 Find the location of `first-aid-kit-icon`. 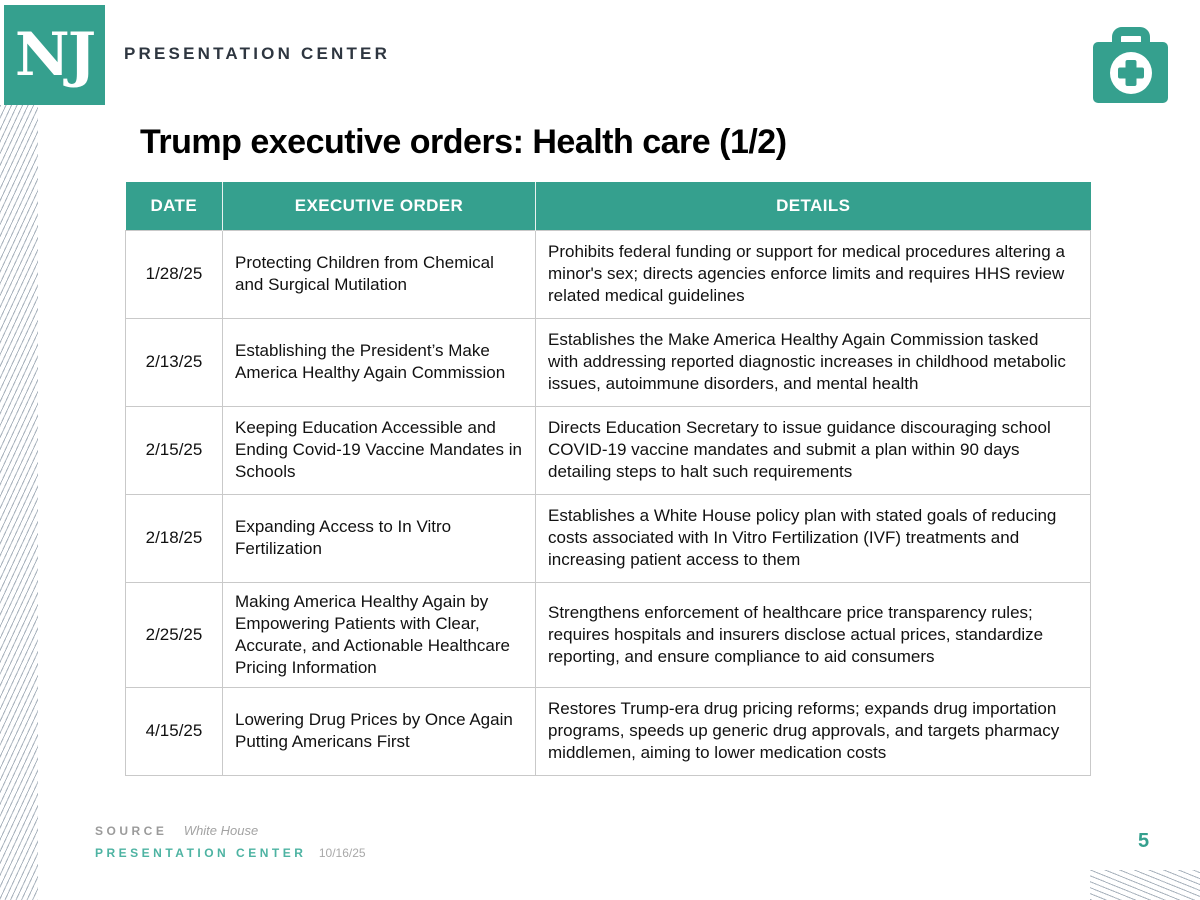

first-aid-kit-icon is located at coordinates (1130, 65).